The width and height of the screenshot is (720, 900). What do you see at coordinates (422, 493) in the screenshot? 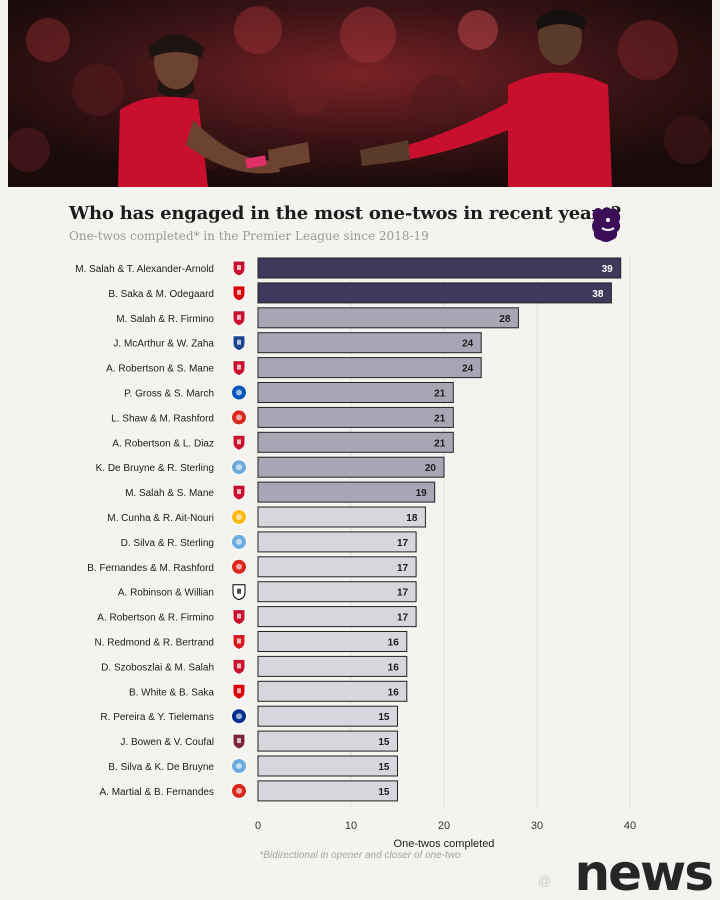
I see `data-label: 19` at bounding box center [422, 493].